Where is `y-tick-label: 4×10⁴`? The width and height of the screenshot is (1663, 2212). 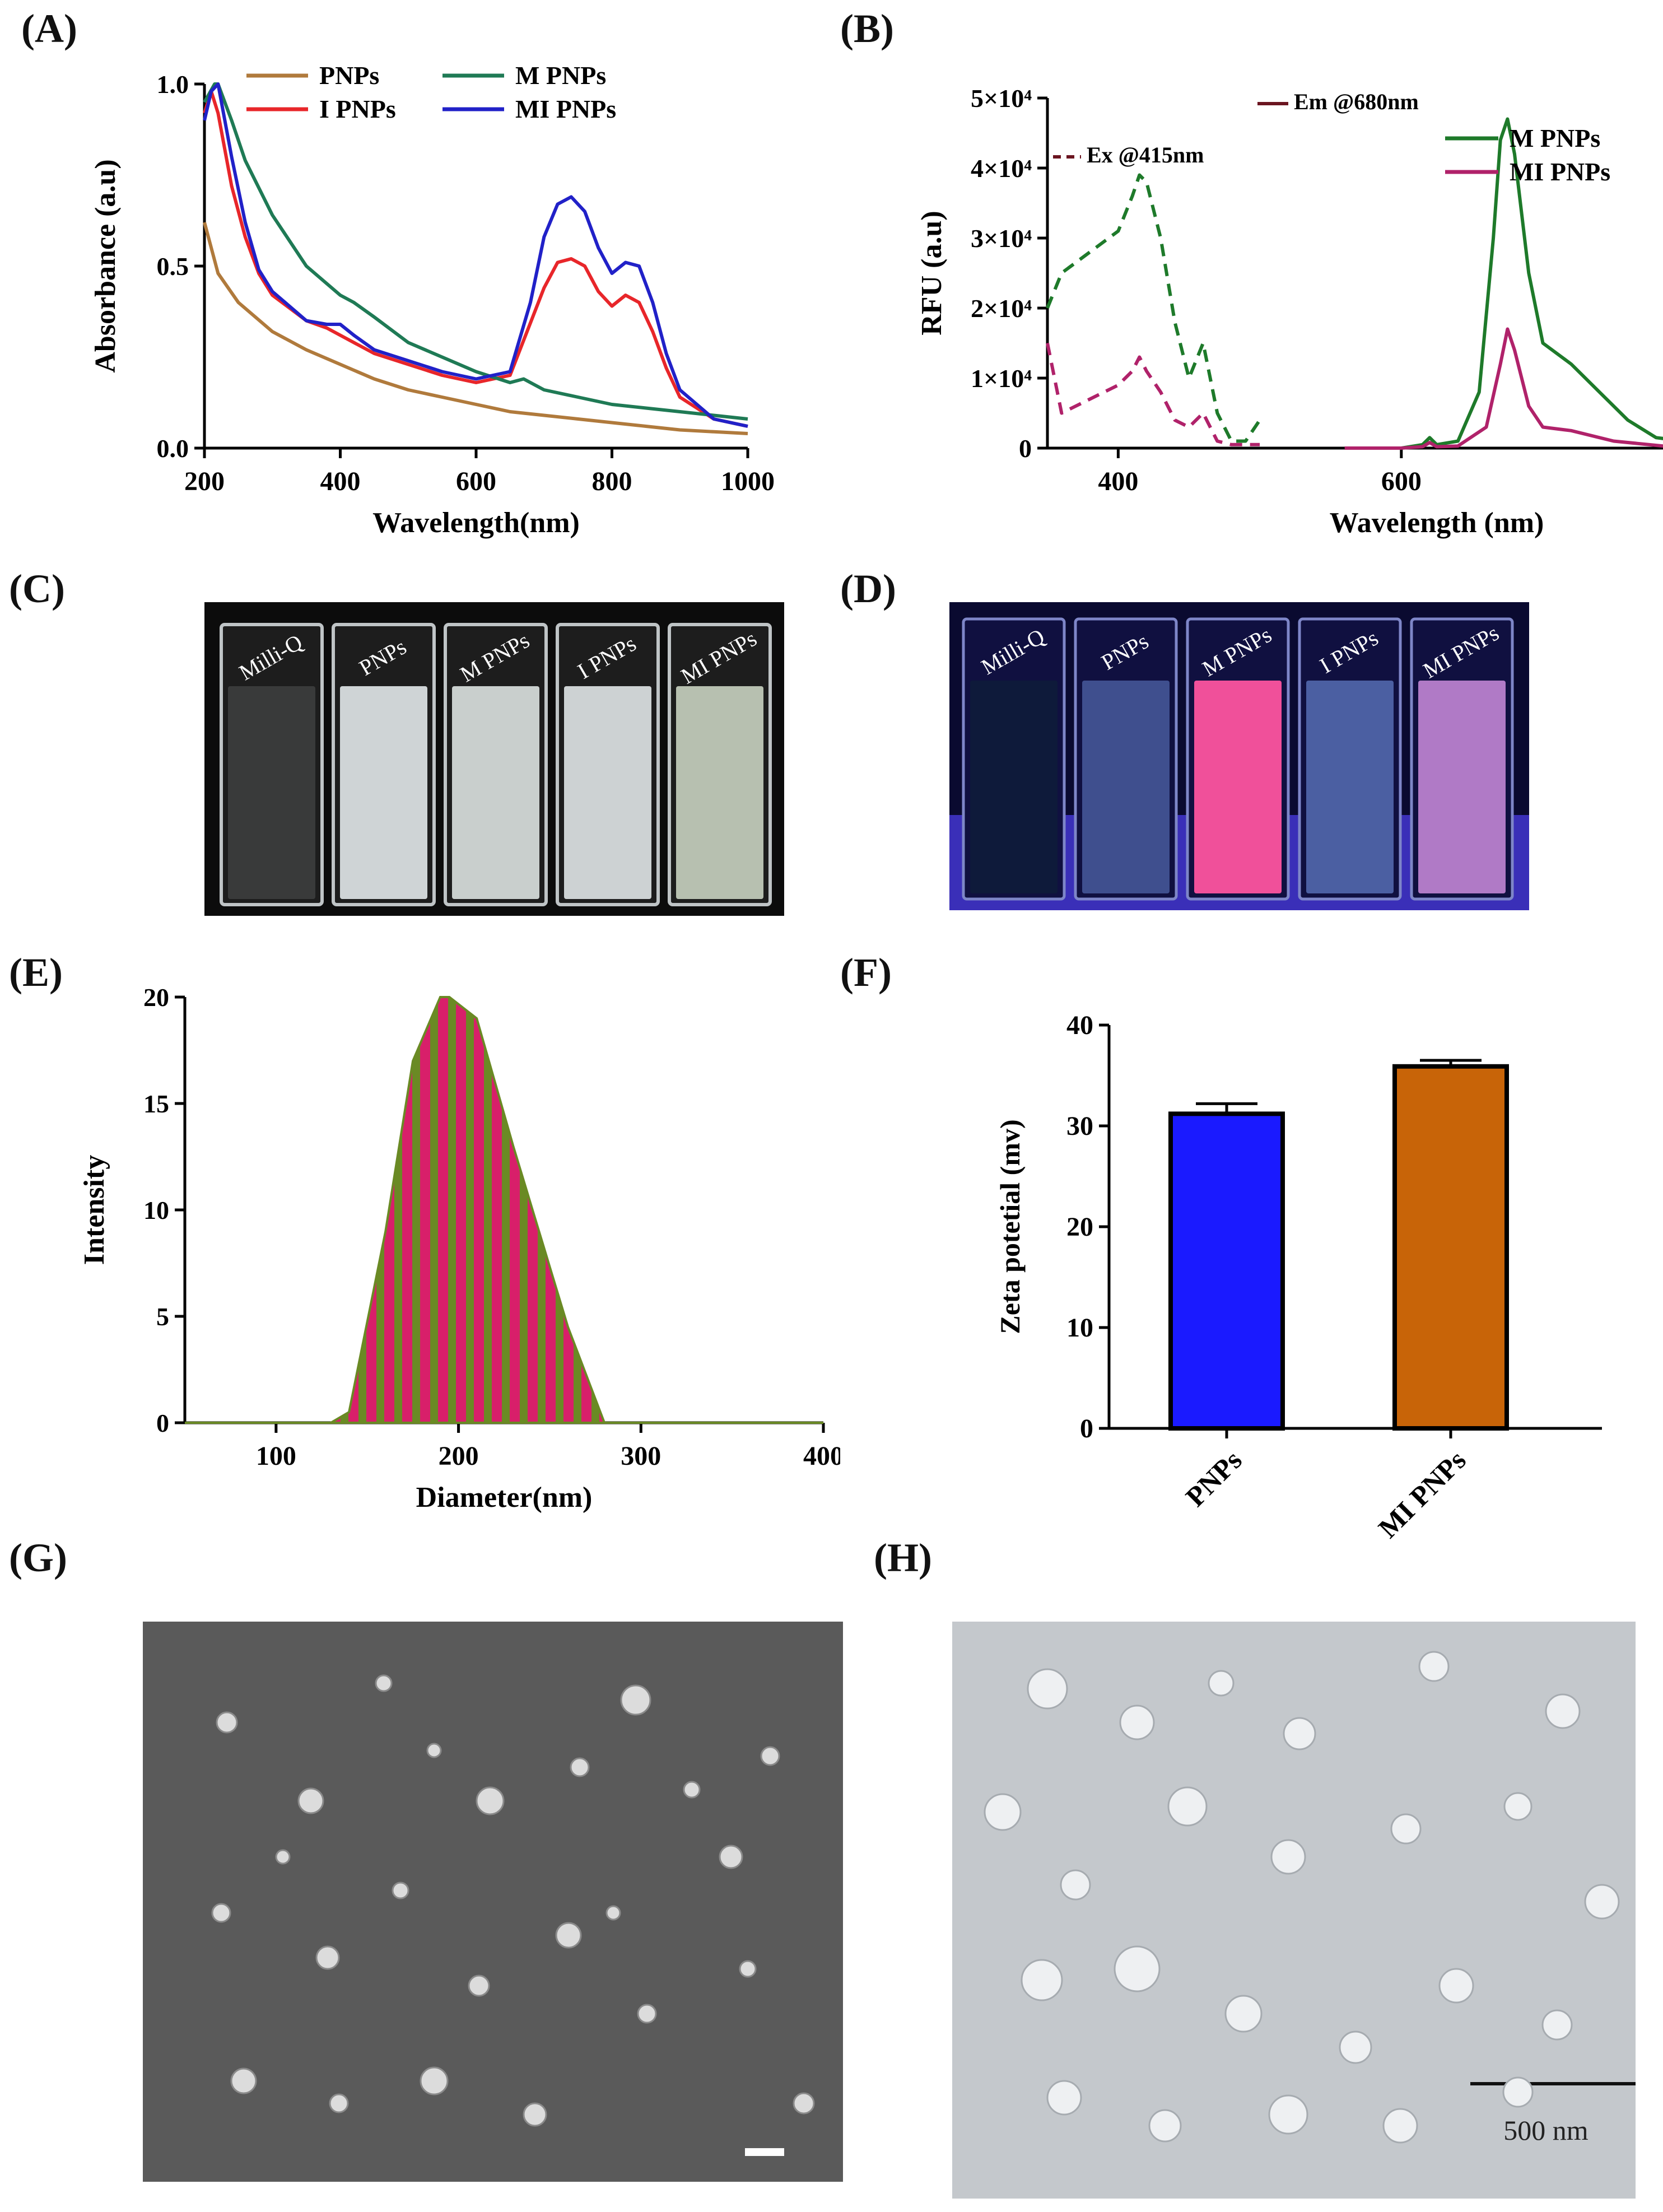
y-tick-label: 4×10⁴ is located at coordinates (1001, 168).